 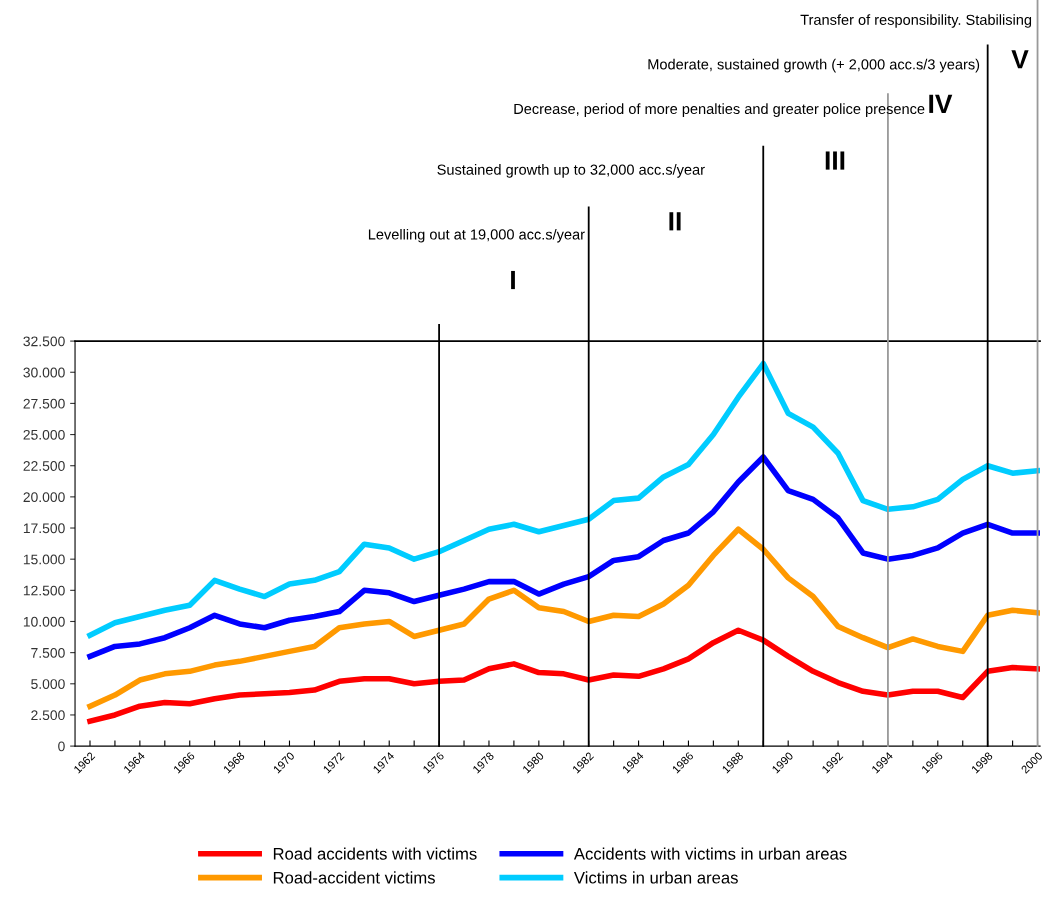 What do you see at coordinates (61, 746) in the screenshot?
I see `y-tick-label: 0` at bounding box center [61, 746].